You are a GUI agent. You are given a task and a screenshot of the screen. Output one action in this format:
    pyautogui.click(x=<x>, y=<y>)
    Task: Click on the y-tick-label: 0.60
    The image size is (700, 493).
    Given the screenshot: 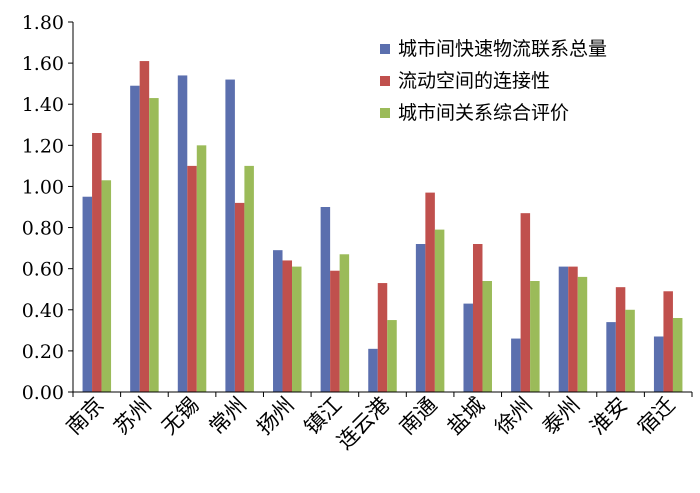 What is the action you would take?
    pyautogui.click(x=43, y=270)
    